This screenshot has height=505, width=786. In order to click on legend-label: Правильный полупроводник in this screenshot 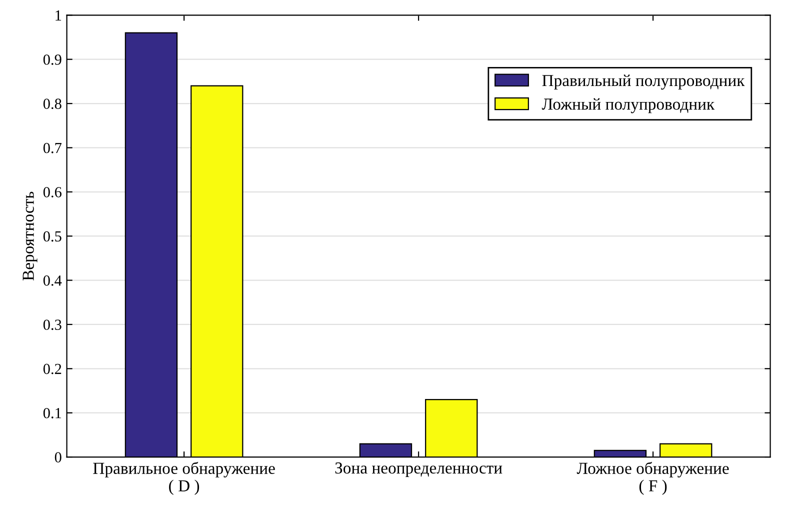, I will do `click(643, 82)`.